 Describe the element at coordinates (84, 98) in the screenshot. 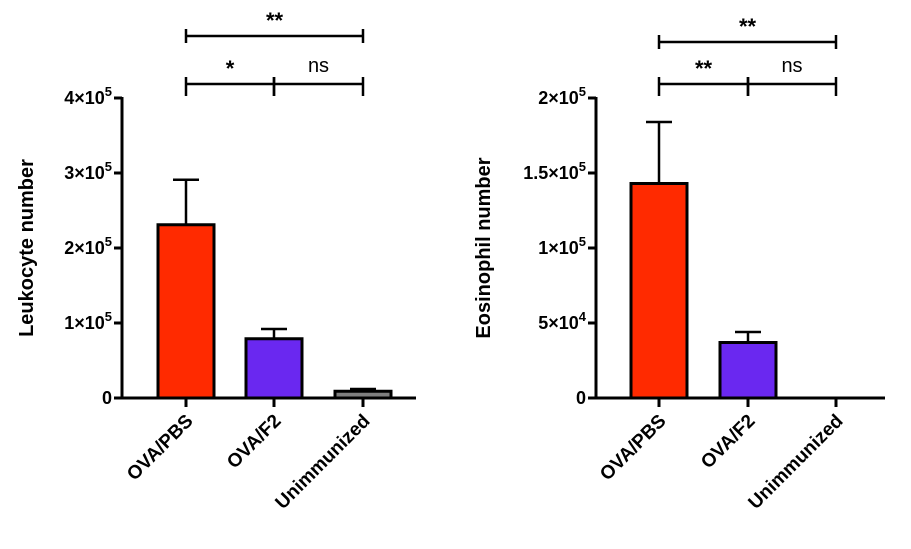

I see `y-tick-label-base: 4×10` at that location.